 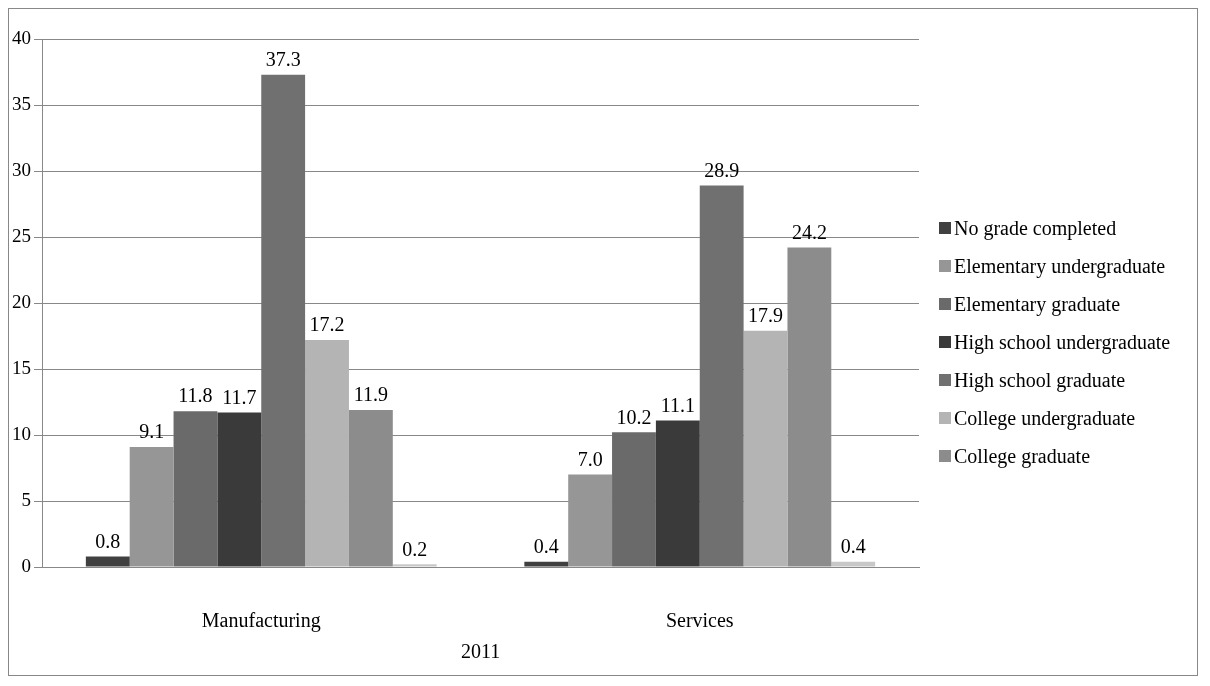 What do you see at coordinates (1037, 304) in the screenshot?
I see `legend-label: Elementary graduate` at bounding box center [1037, 304].